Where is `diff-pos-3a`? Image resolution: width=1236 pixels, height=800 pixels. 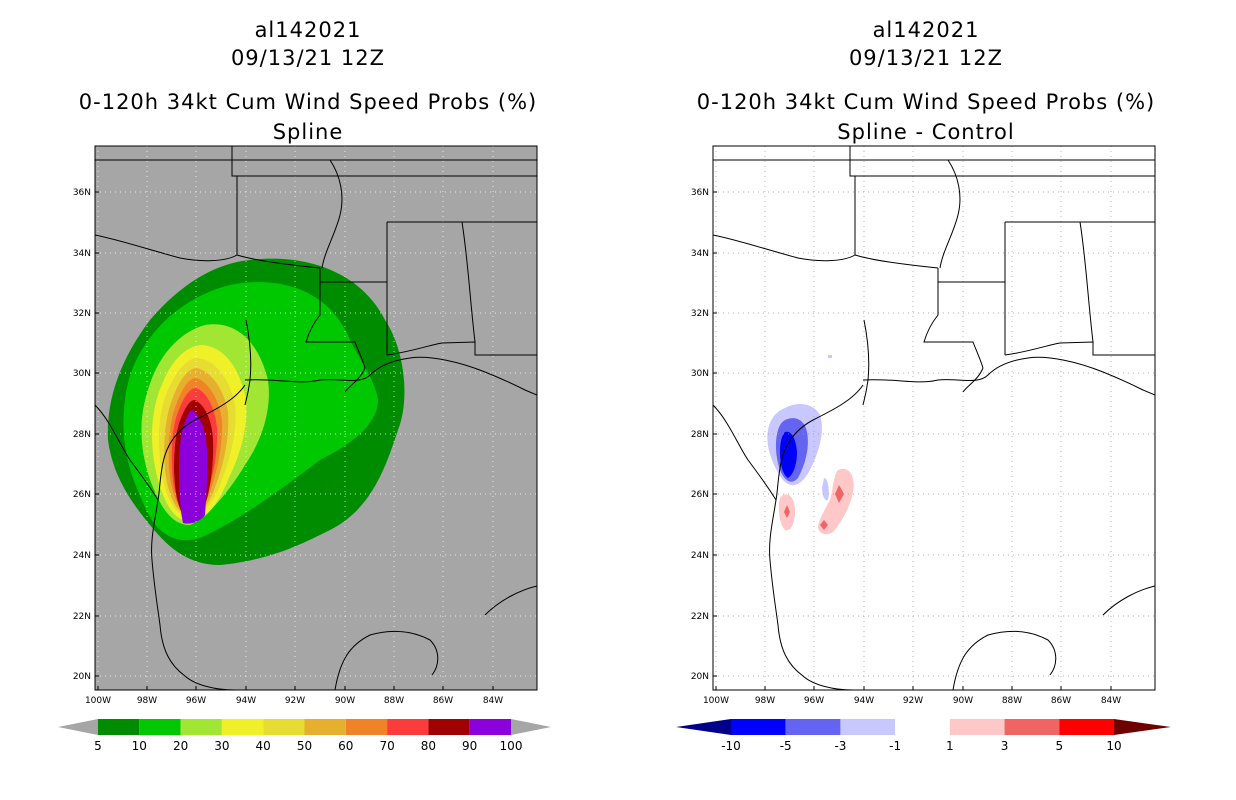 diff-pos-3a is located at coordinates (787, 511).